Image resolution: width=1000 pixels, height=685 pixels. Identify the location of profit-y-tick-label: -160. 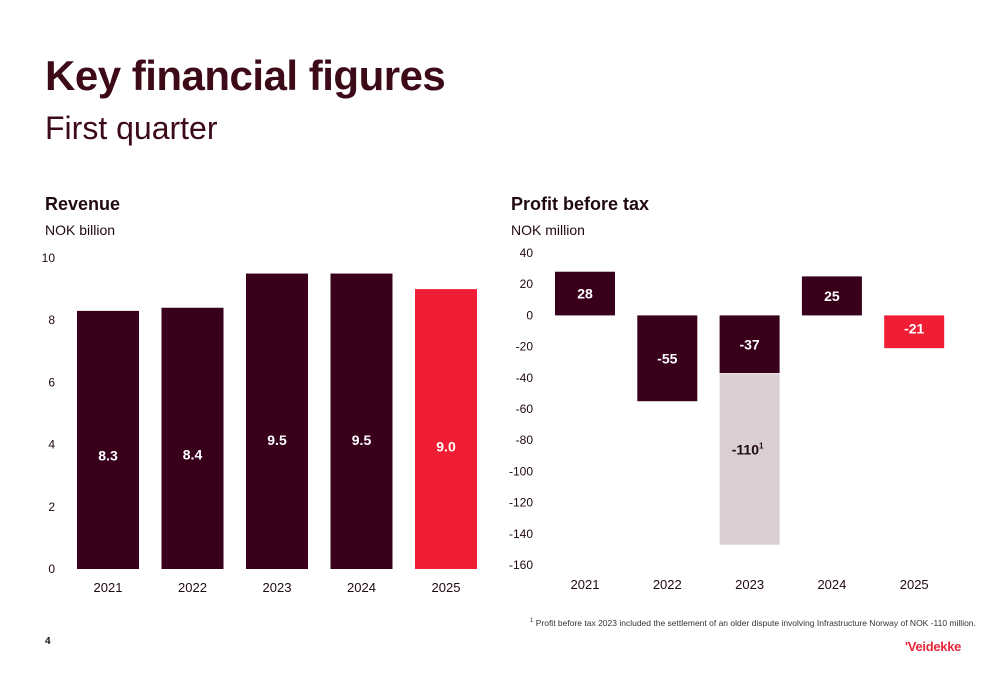
(521, 565).